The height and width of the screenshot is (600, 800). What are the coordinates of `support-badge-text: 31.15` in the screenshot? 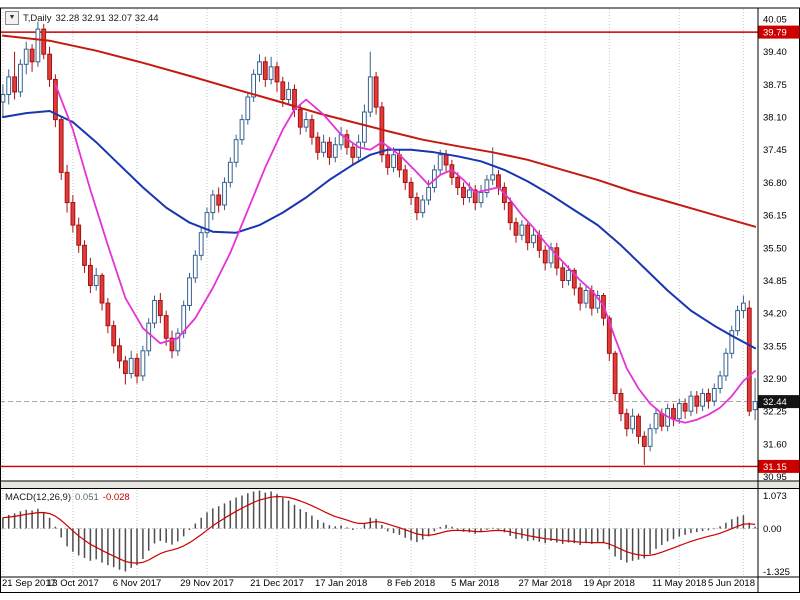 It's located at (775, 467).